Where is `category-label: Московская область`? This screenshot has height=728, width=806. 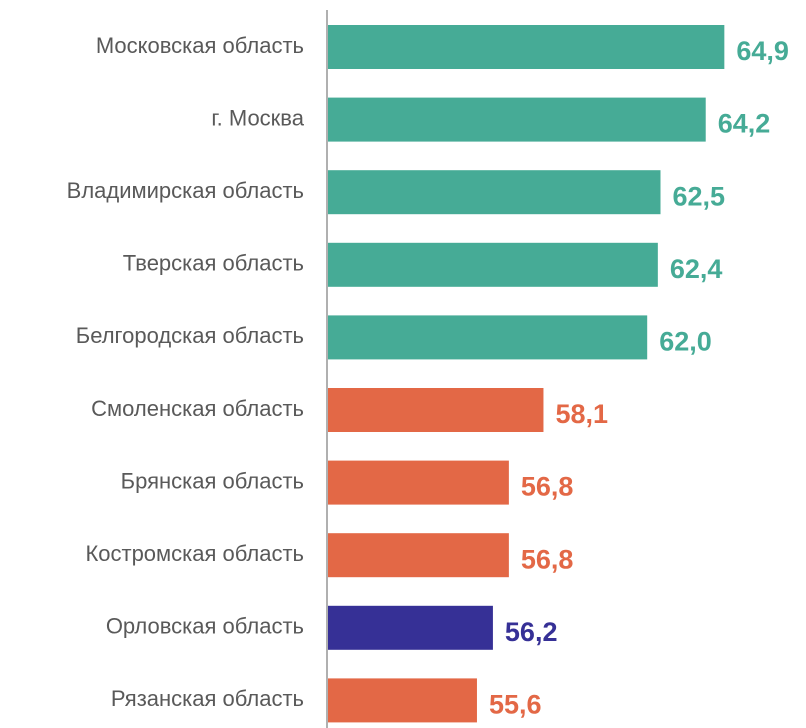
category-label: Московская область is located at coordinates (200, 45).